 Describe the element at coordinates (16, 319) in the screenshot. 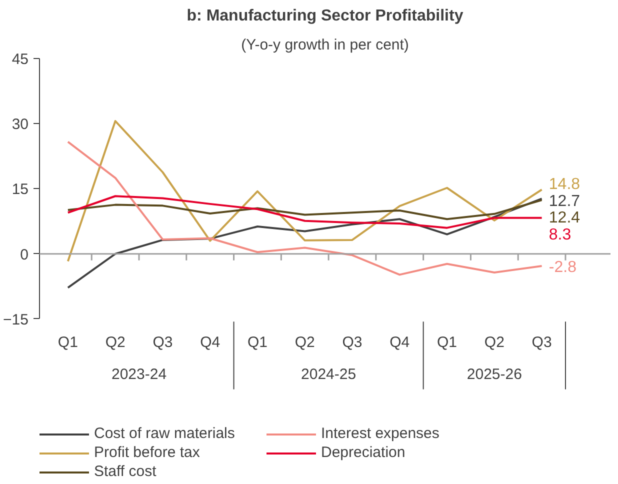

I see `y-tick-label: −15` at that location.